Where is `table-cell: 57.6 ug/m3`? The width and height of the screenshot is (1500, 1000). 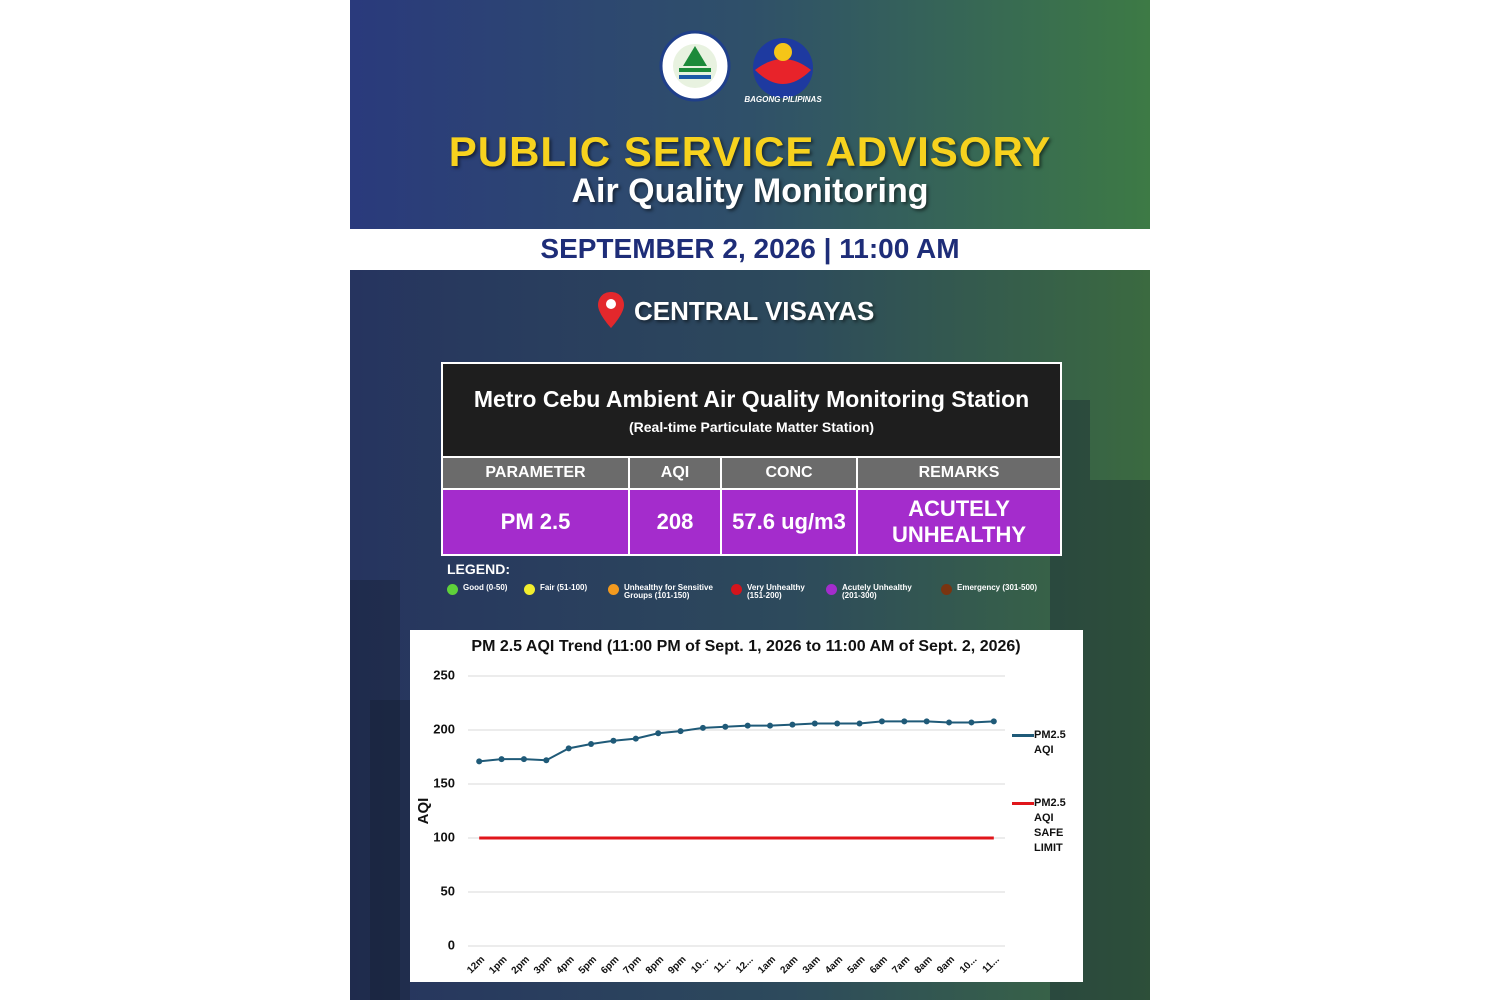
table-cell: 57.6 ug/m3 is located at coordinates (789, 522).